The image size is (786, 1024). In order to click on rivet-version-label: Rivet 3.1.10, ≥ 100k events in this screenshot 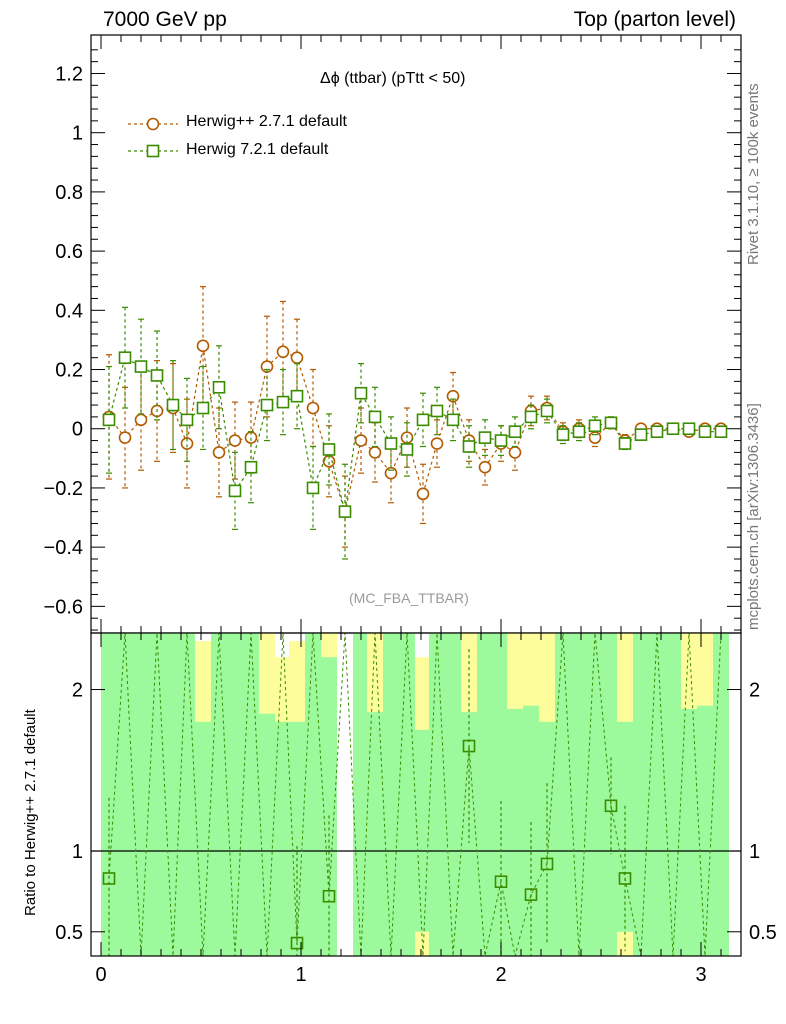, I will do `click(753, 174)`.